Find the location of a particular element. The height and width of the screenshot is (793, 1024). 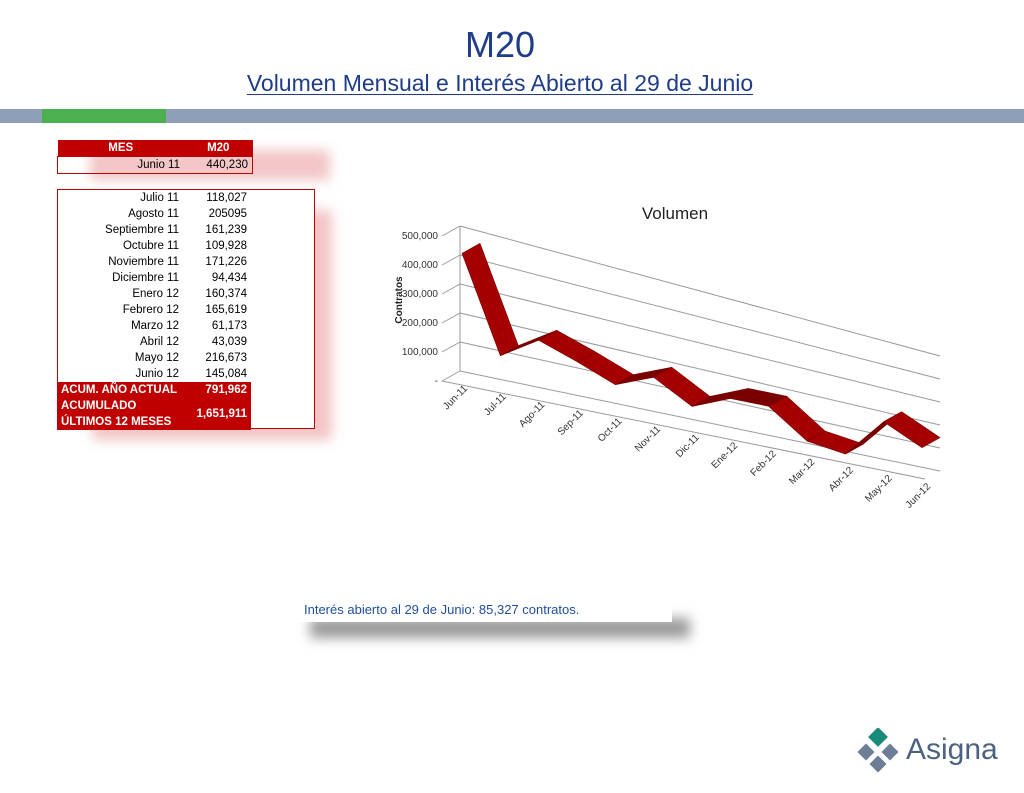

table-row: Agosto 11 205095 is located at coordinates (154, 214).